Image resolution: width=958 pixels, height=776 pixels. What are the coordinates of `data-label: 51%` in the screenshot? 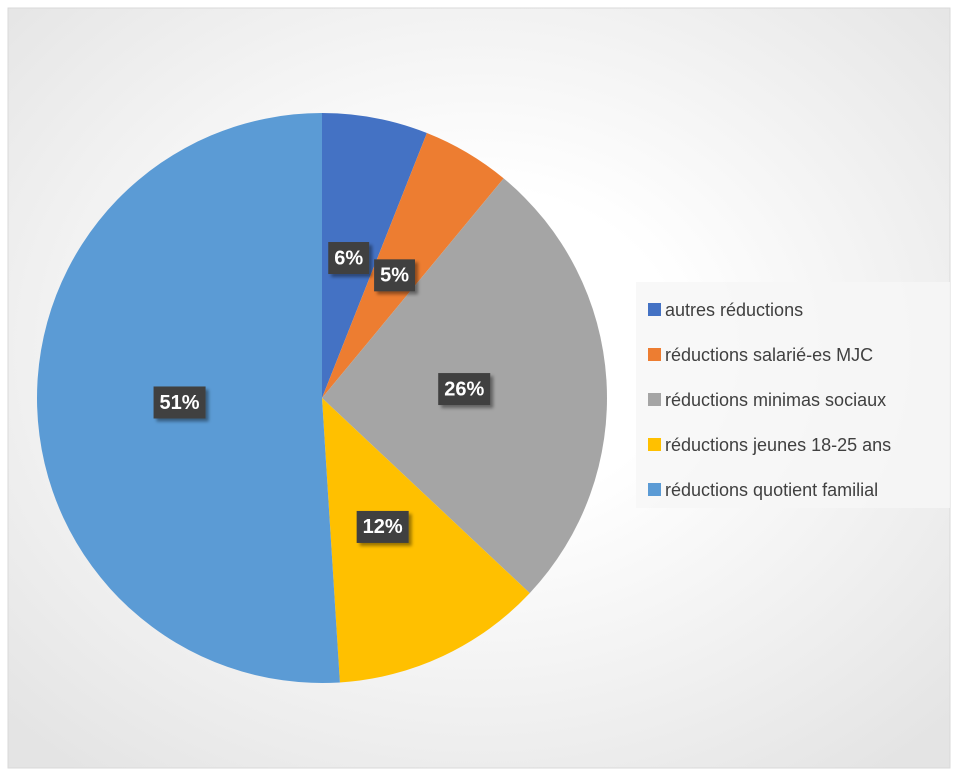 It's located at (179, 402).